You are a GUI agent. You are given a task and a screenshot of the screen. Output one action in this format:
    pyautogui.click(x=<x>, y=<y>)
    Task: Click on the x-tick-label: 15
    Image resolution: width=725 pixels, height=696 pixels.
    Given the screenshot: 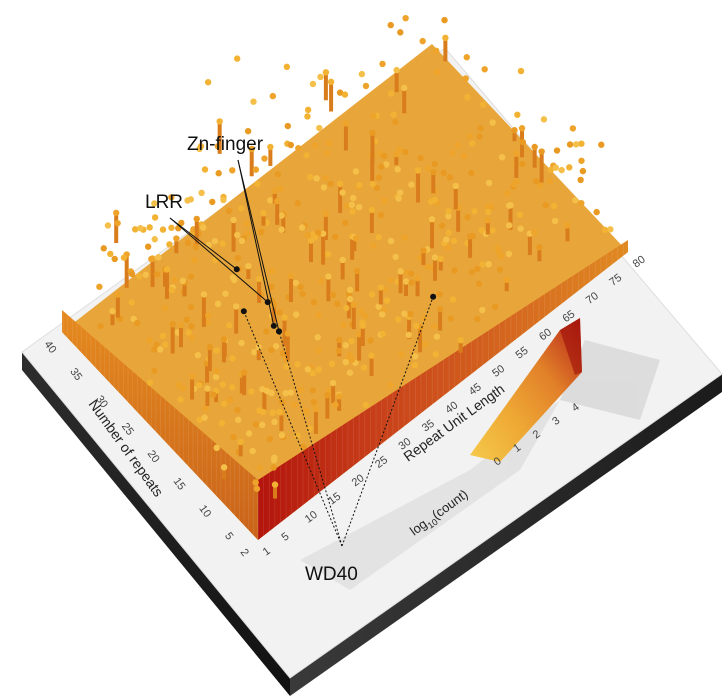 What is the action you would take?
    pyautogui.click(x=334, y=498)
    